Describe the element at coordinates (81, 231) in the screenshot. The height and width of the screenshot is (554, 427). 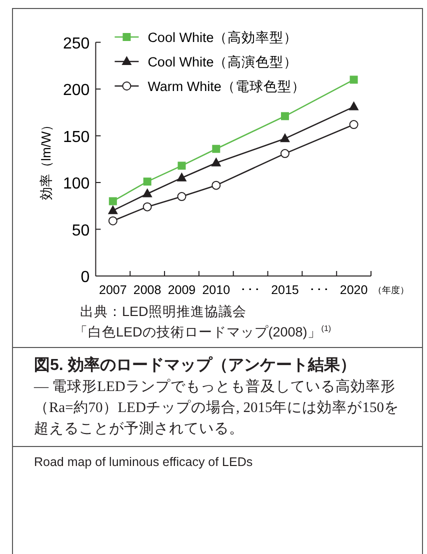
I see `y-tick-label: 50` at that location.